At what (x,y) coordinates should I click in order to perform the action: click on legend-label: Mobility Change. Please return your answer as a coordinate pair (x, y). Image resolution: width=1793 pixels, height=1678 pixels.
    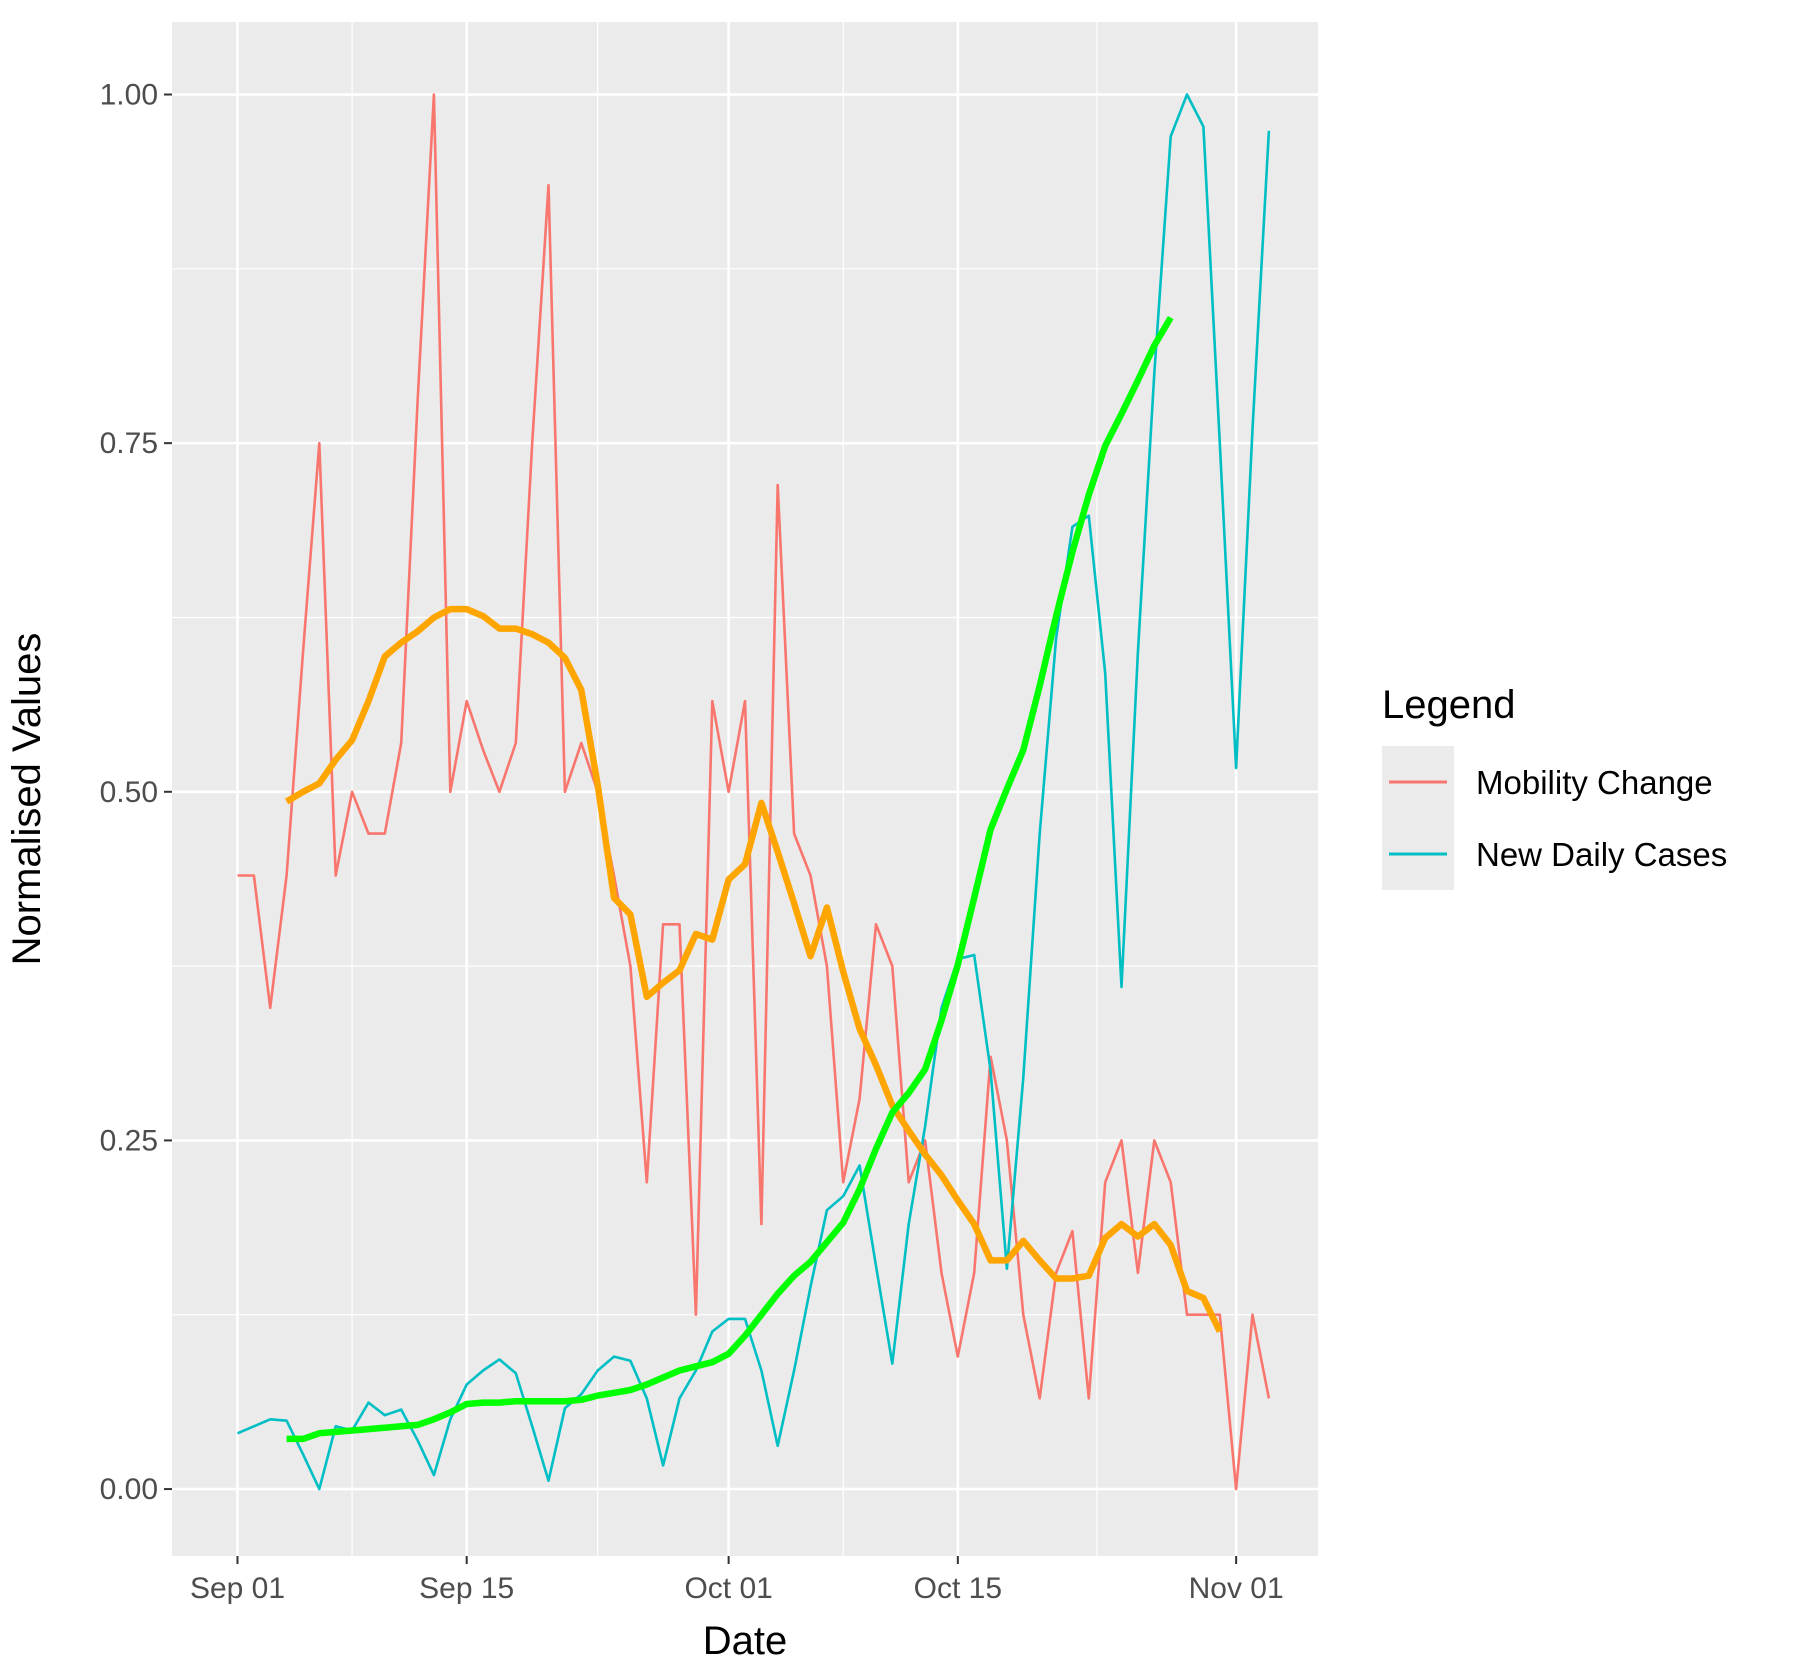
    Looking at the image, I should click on (1594, 782).